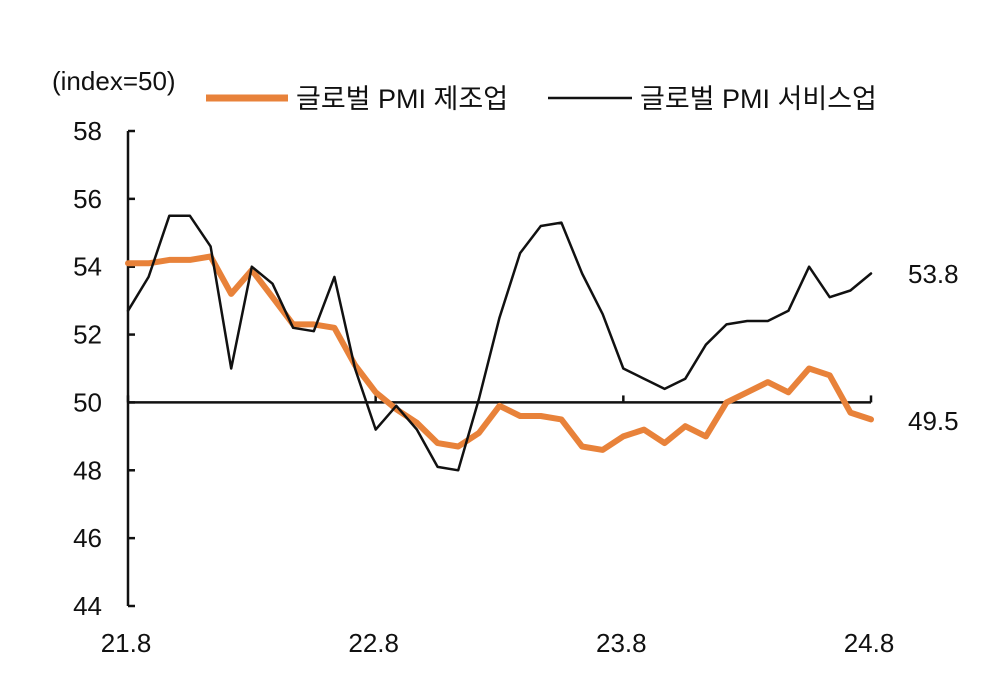  I want to click on y-tick-label: 58, so click(87, 131).